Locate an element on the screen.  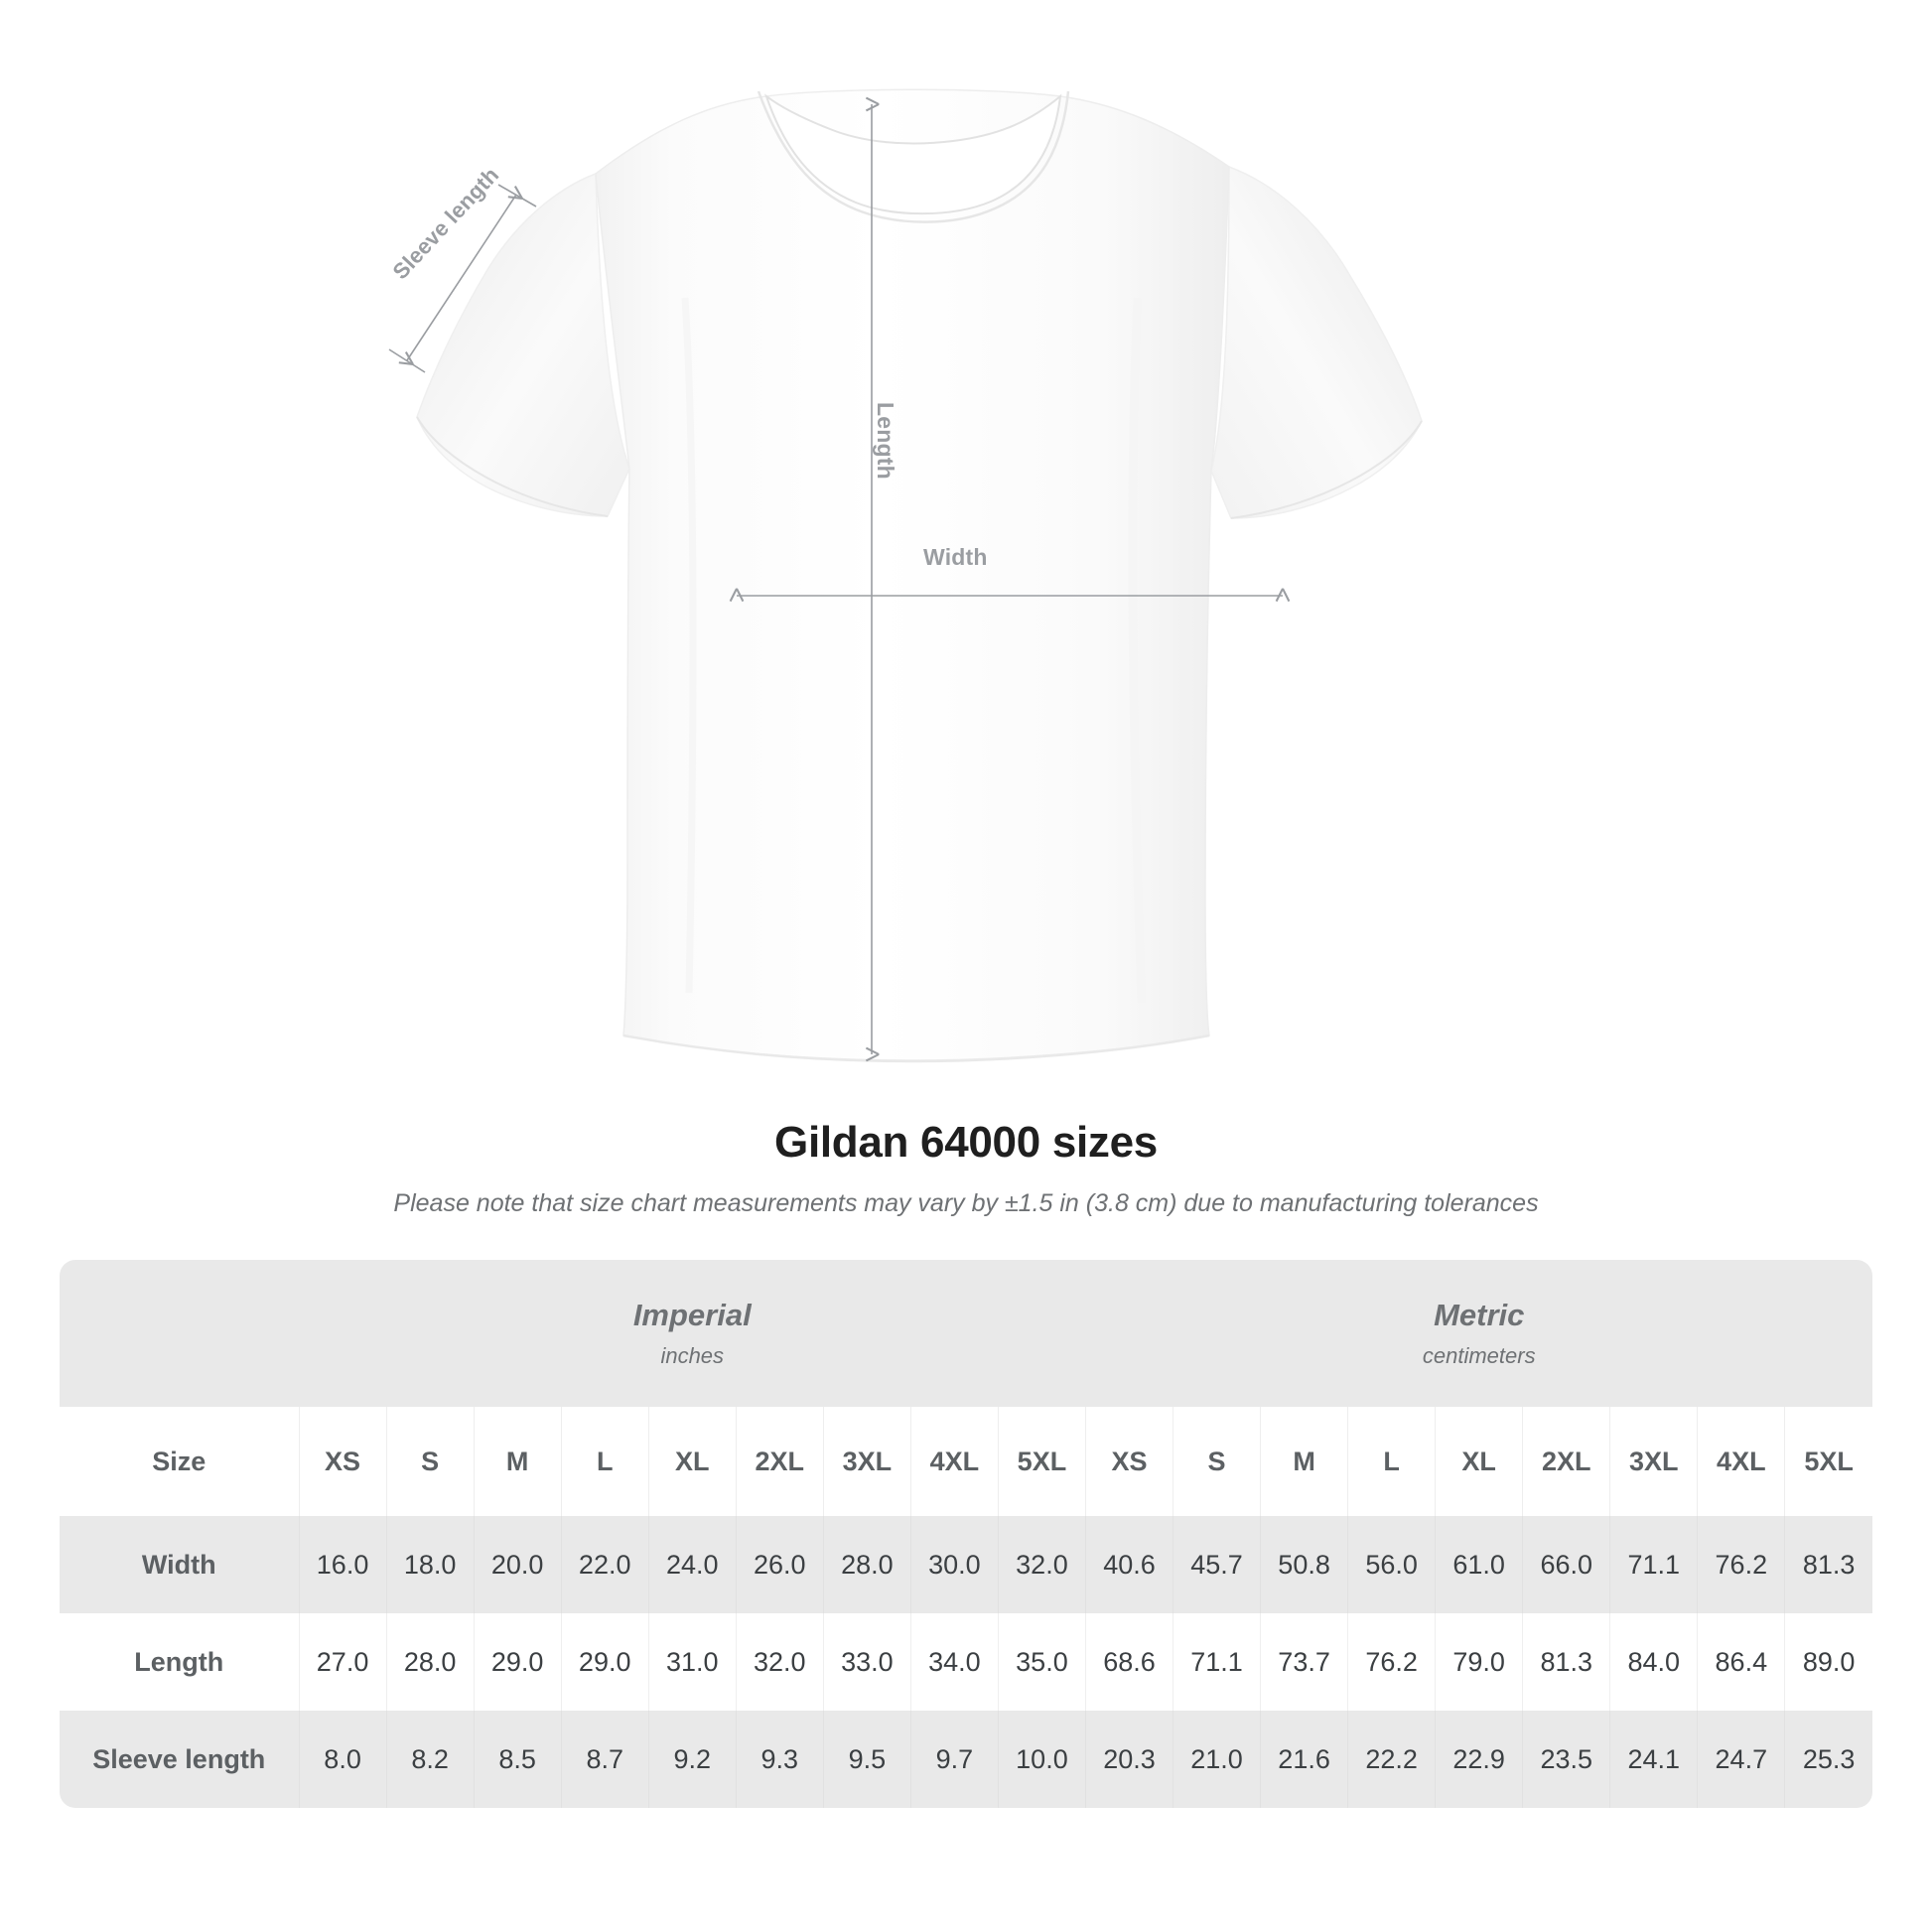
measurement-cell: 89.0 is located at coordinates (1828, 1662).